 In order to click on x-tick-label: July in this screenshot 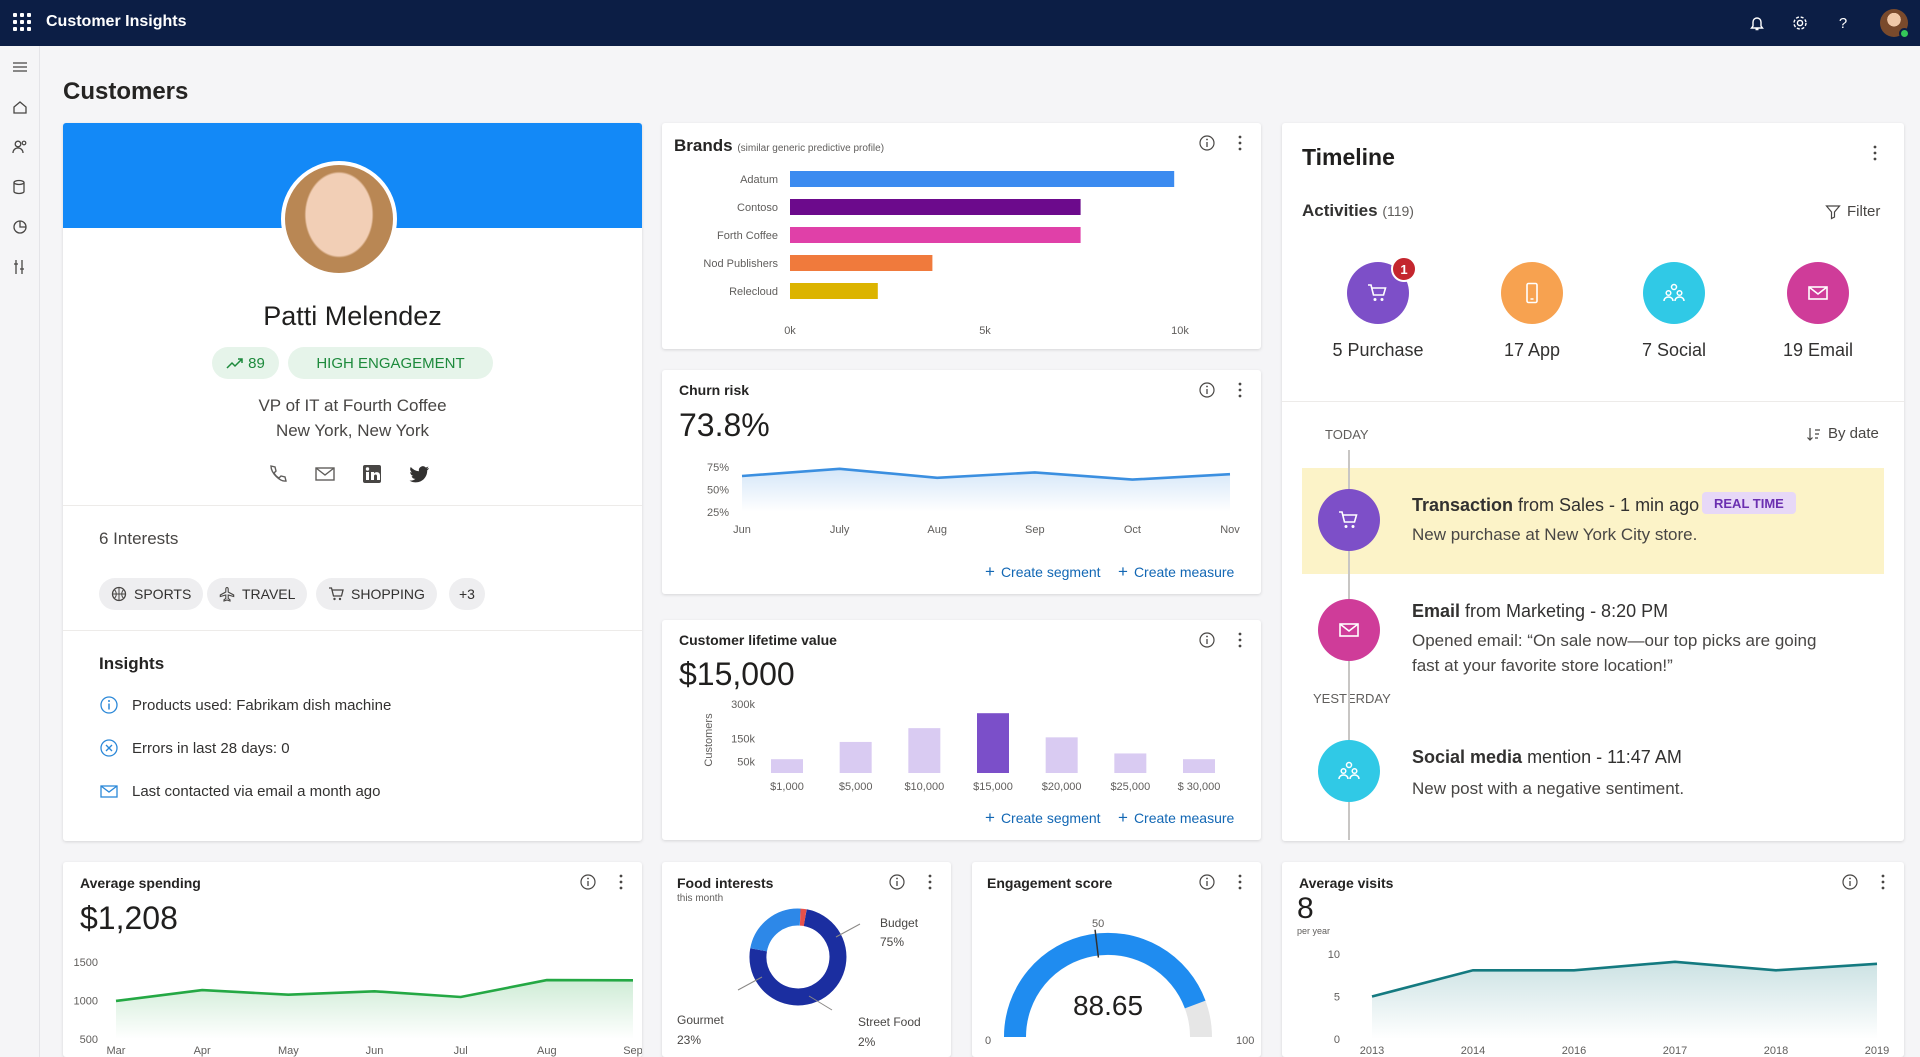, I will do `click(840, 530)`.